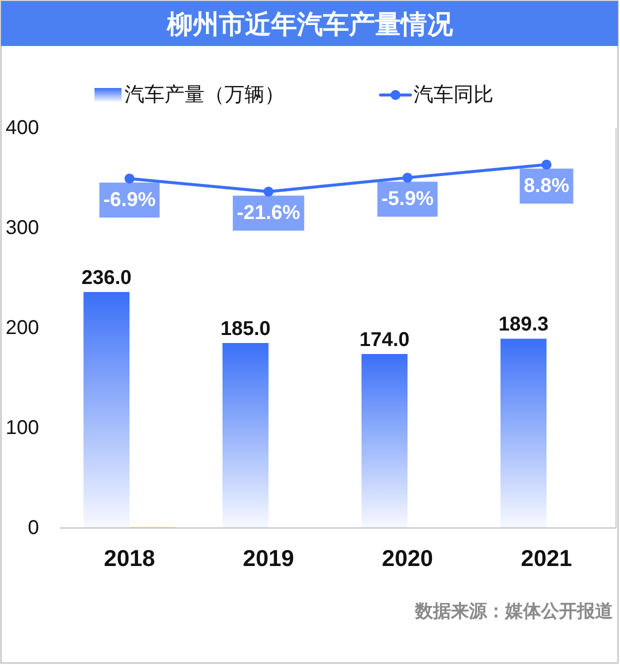  Describe the element at coordinates (22, 328) in the screenshot. I see `y-tick-label: 200` at that location.